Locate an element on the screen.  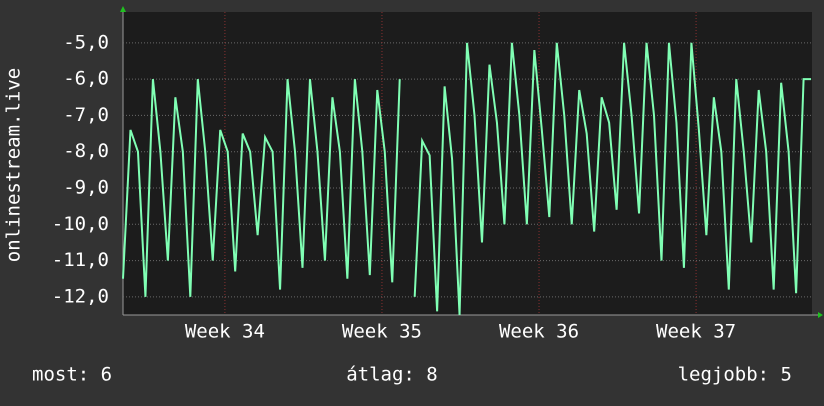
stat-average: átlag: 8 is located at coordinates (392, 375).